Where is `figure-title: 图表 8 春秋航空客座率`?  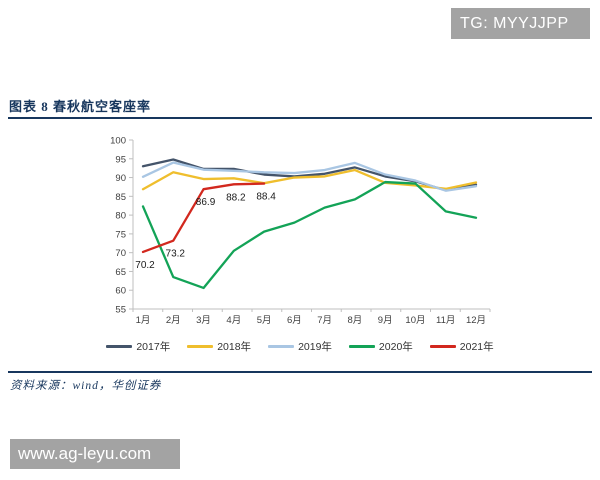
figure-title: 图表 8 春秋航空客座率 is located at coordinates (80, 106).